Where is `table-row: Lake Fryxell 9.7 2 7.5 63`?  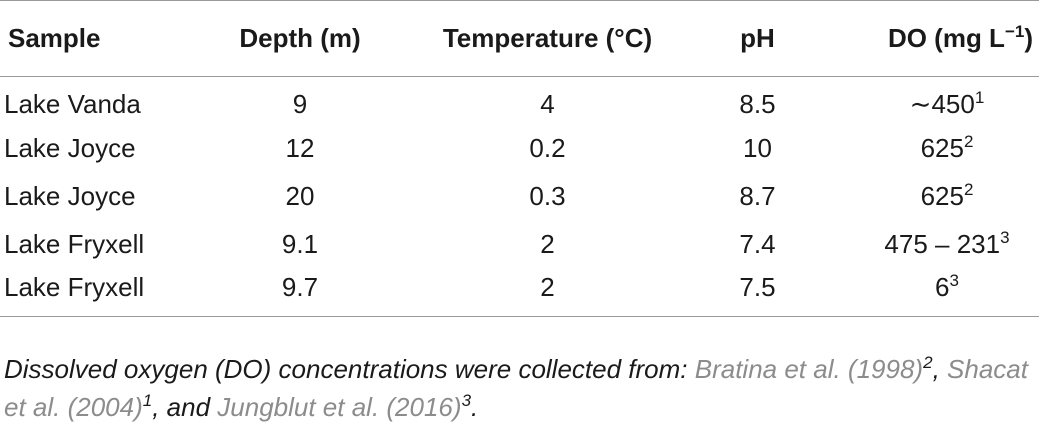 table-row: Lake Fryxell 9.7 2 7.5 63 is located at coordinates (519, 293).